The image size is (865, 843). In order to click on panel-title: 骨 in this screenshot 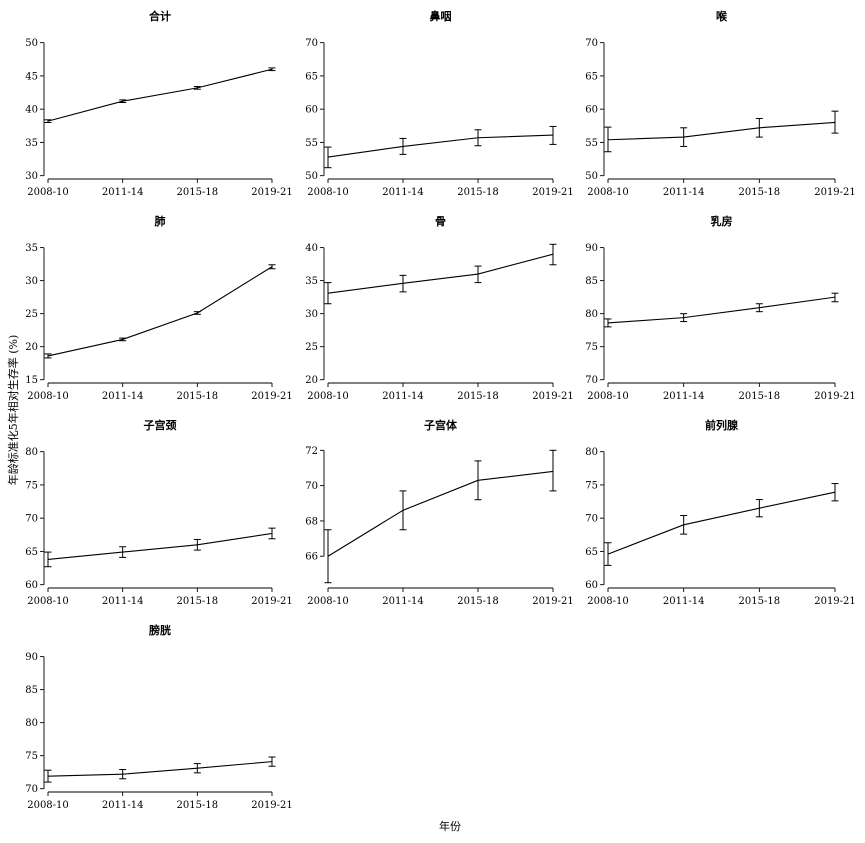, I will do `click(440, 221)`.